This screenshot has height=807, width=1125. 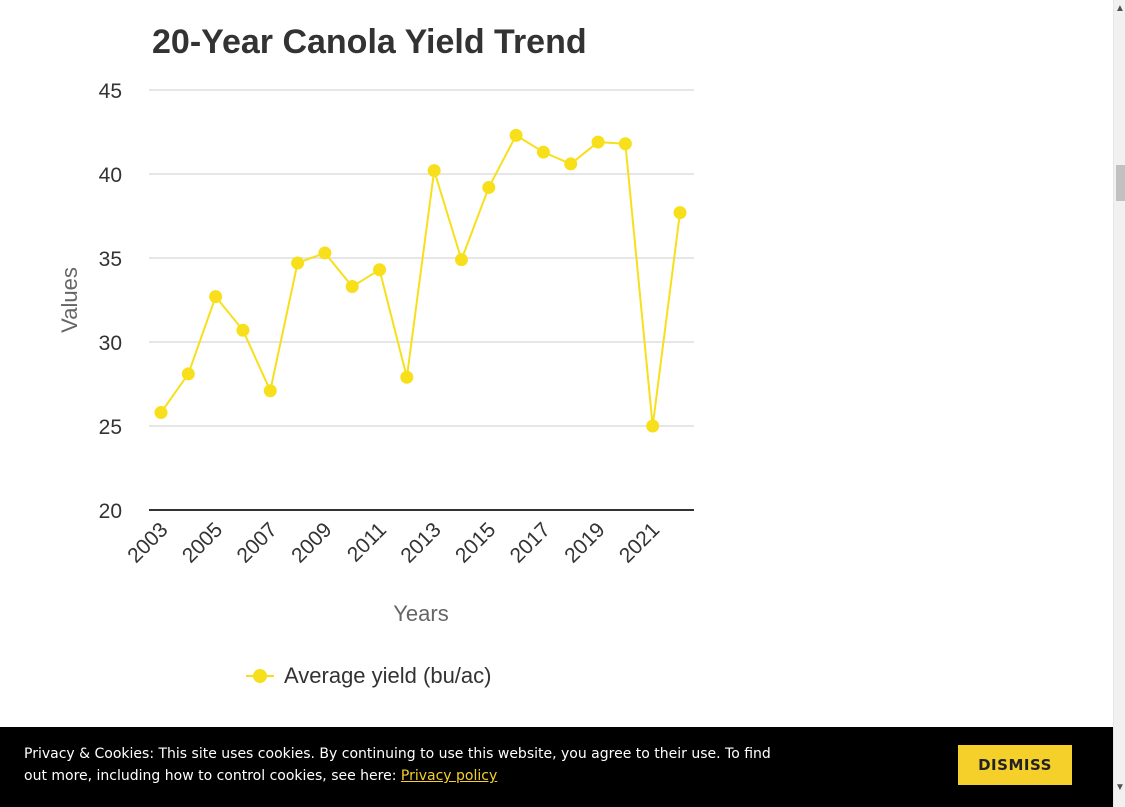 I want to click on x-tick-label: 2019, so click(x=584, y=542).